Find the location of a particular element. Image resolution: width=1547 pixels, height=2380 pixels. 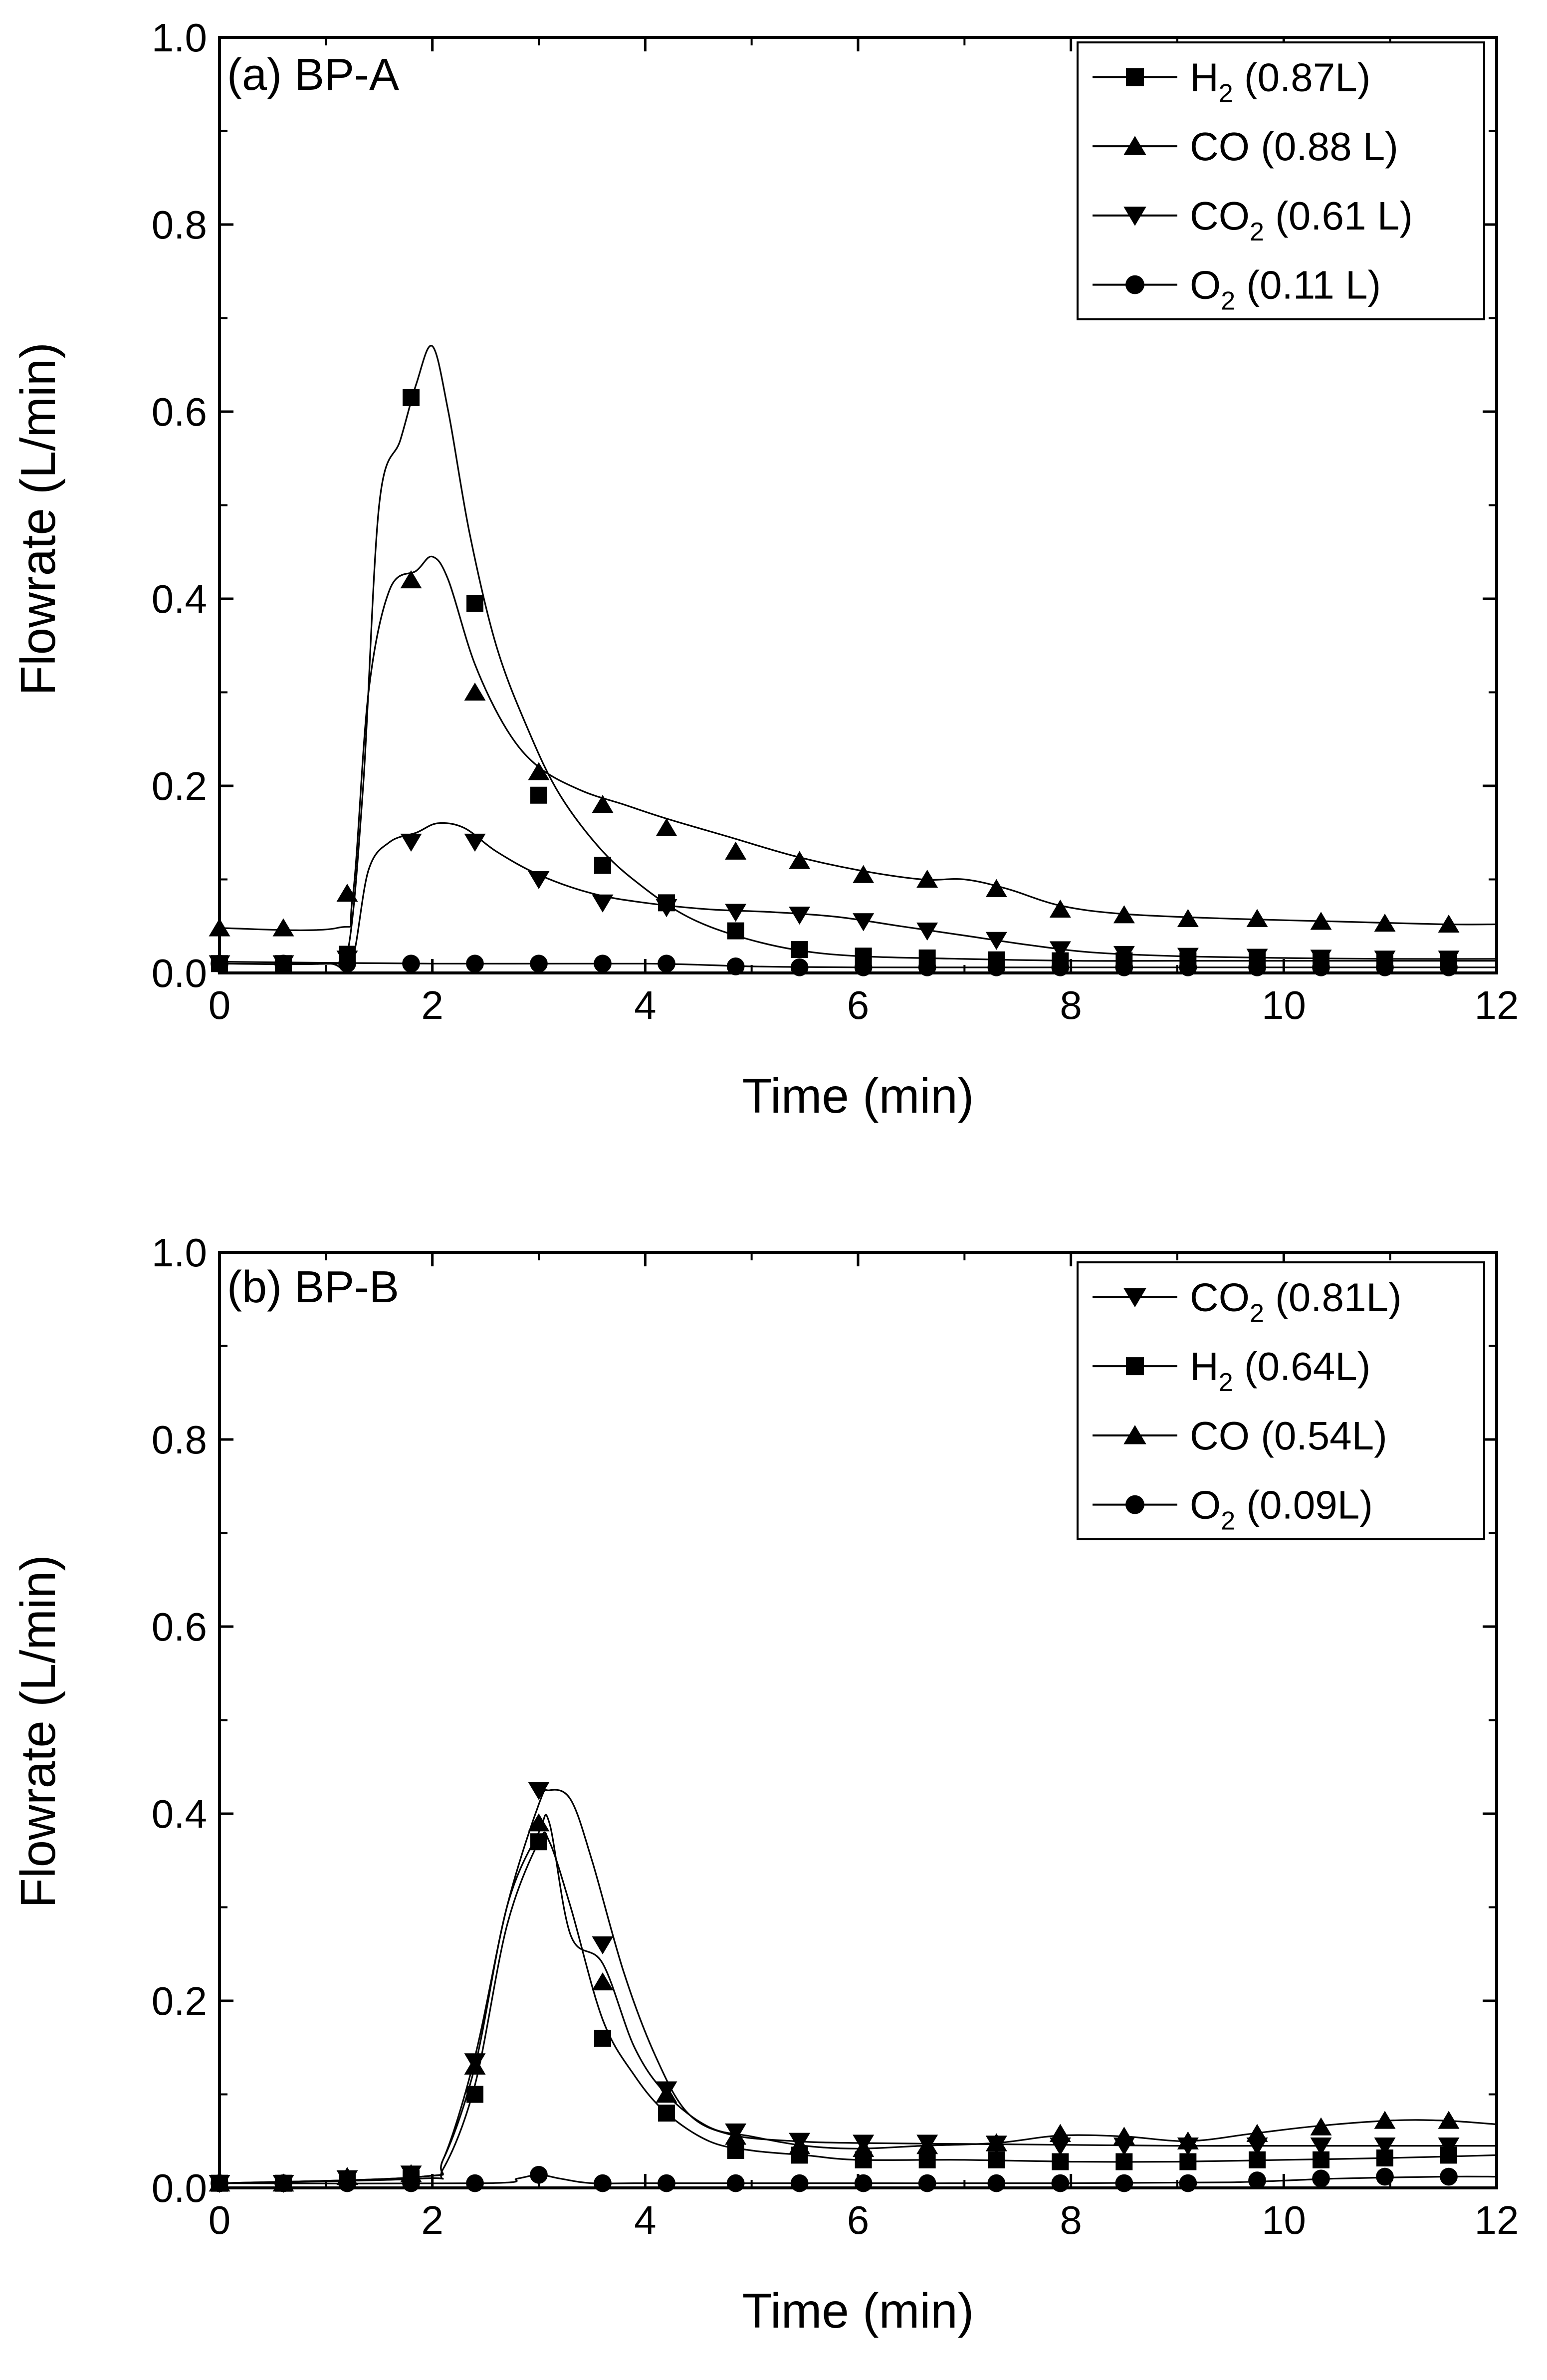

legend-label: H2 (0.87L) is located at coordinates (1280, 81).